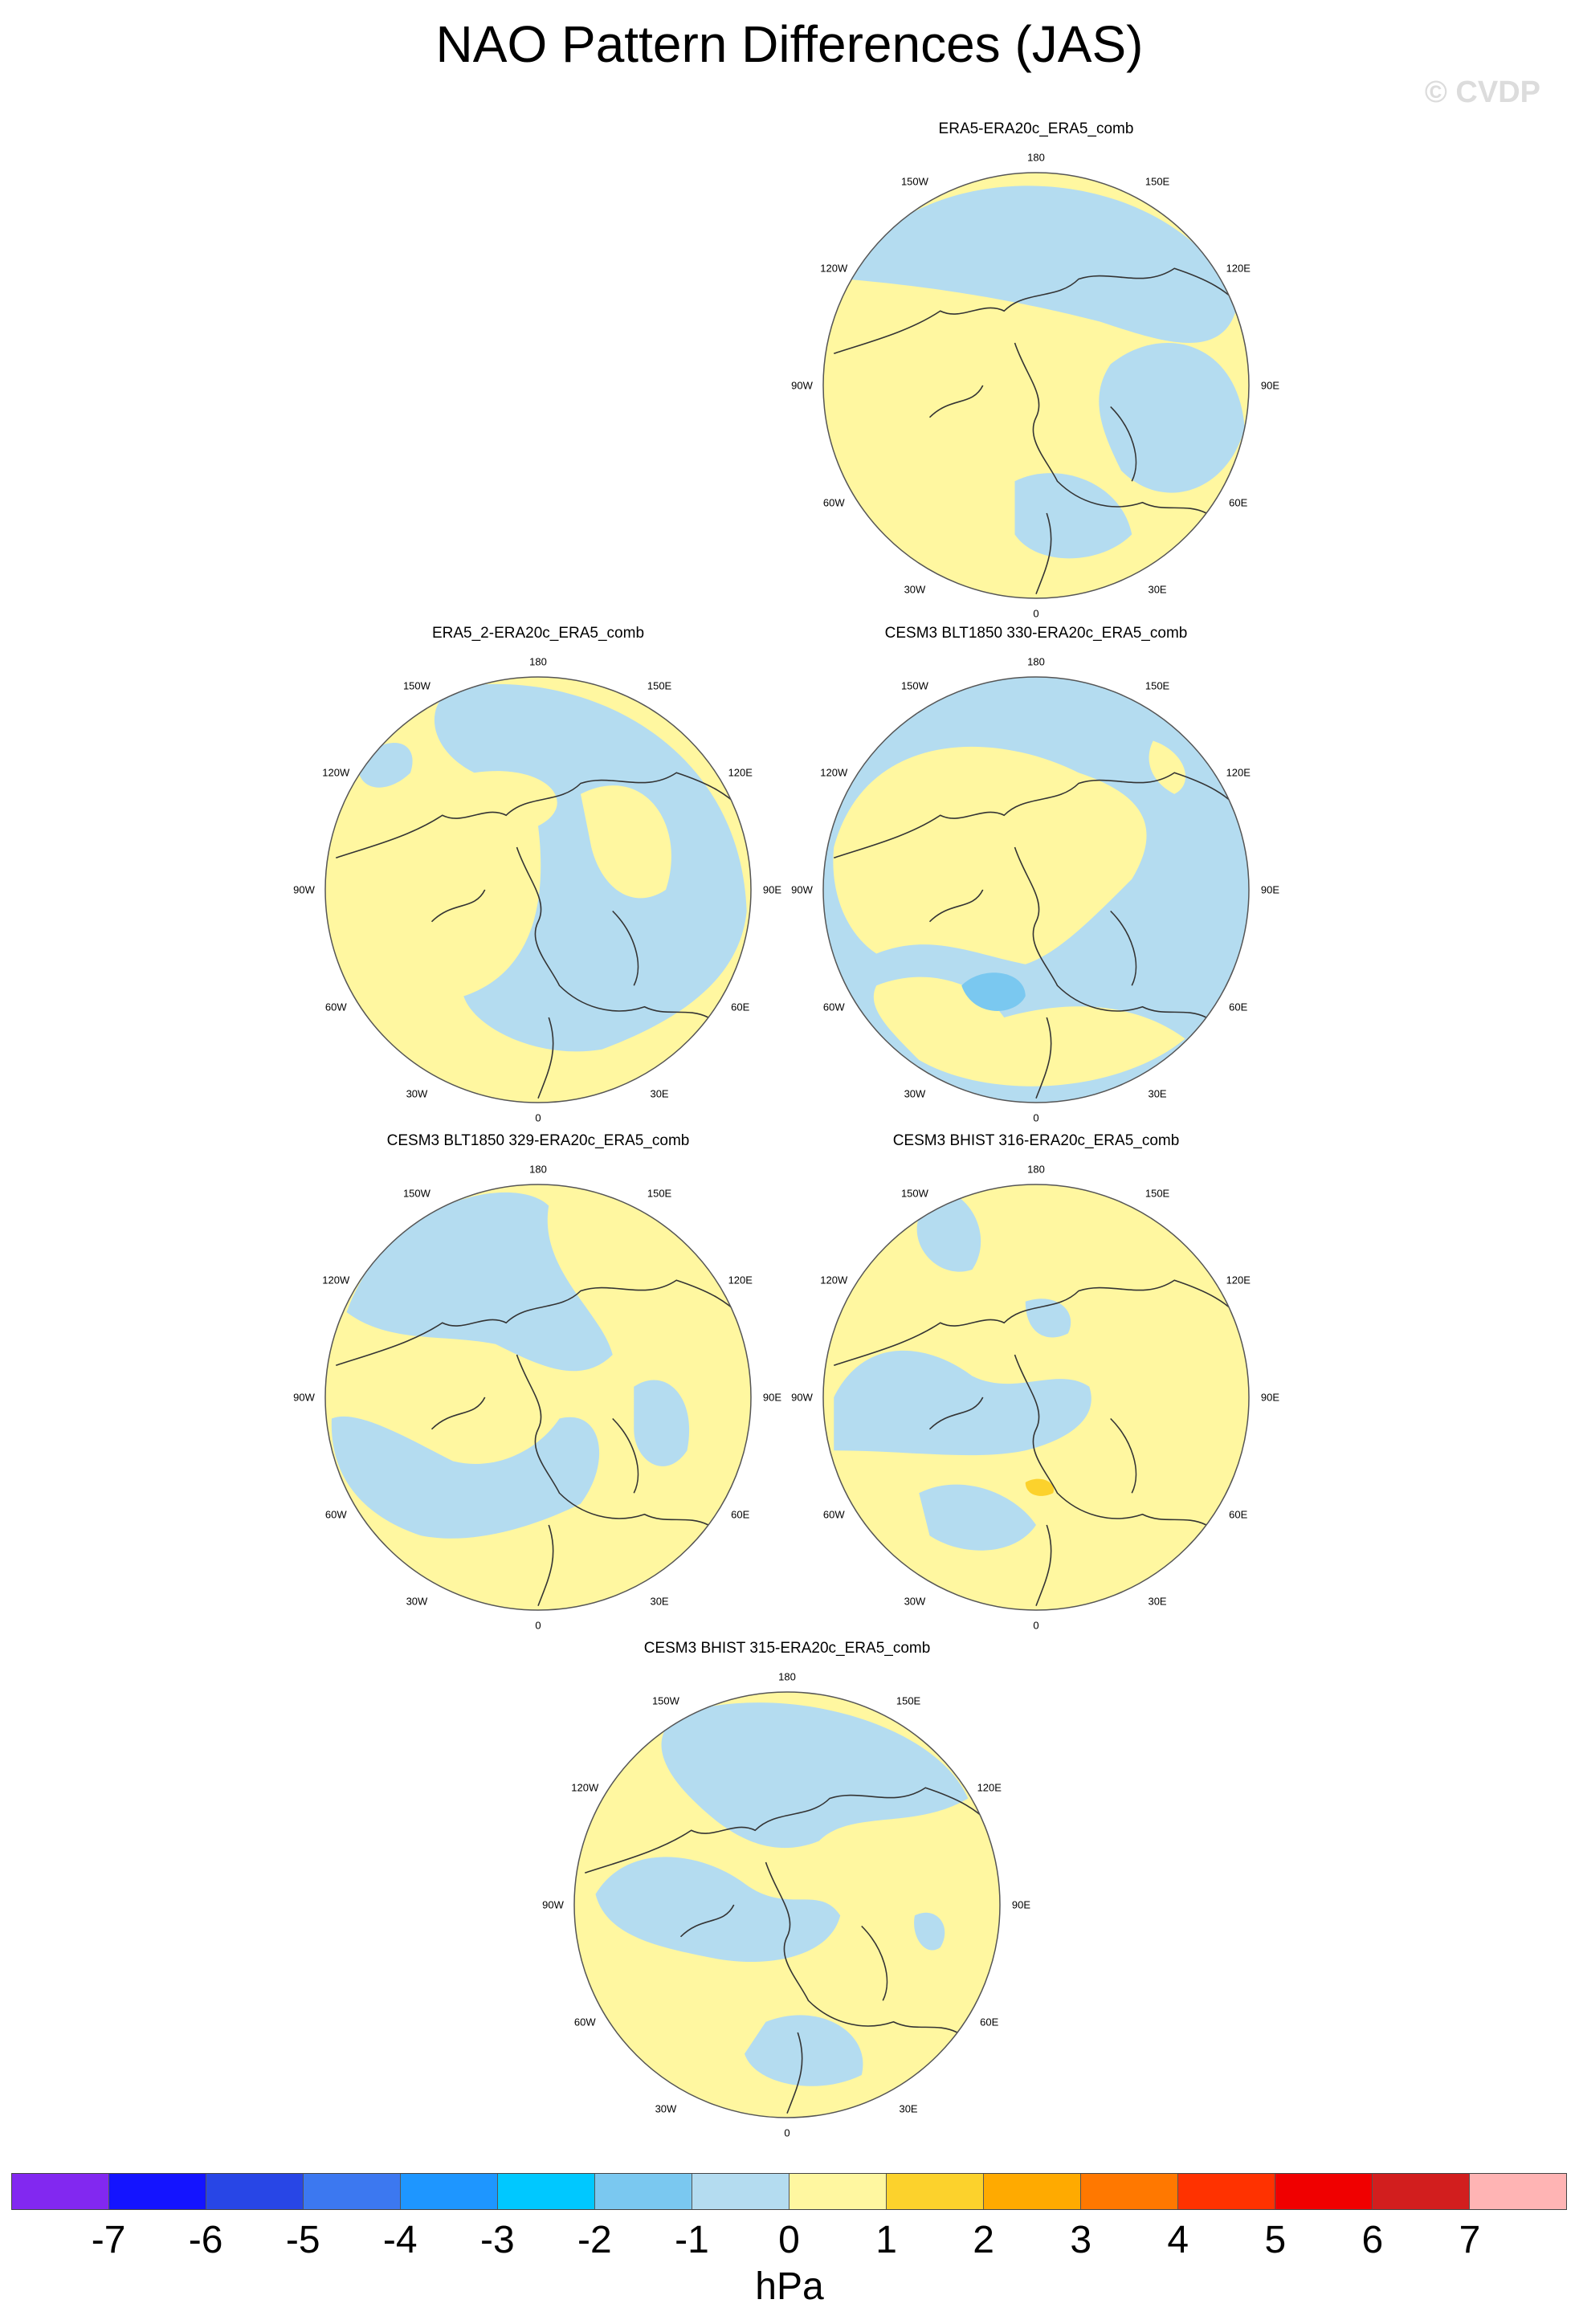 This screenshot has height=2324, width=1579. Describe the element at coordinates (400, 2240) in the screenshot. I see `colorbar-tick-label: -4` at that location.